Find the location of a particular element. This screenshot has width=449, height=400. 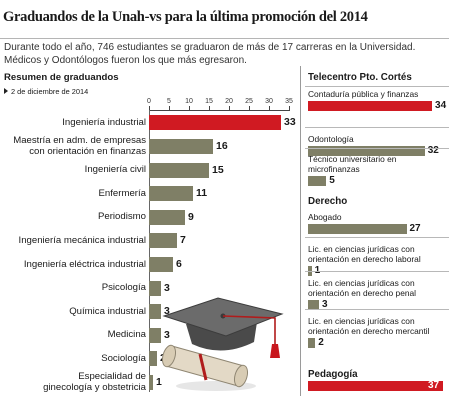

right-pedagogia-value-0: 37 is located at coordinates (434, 385).